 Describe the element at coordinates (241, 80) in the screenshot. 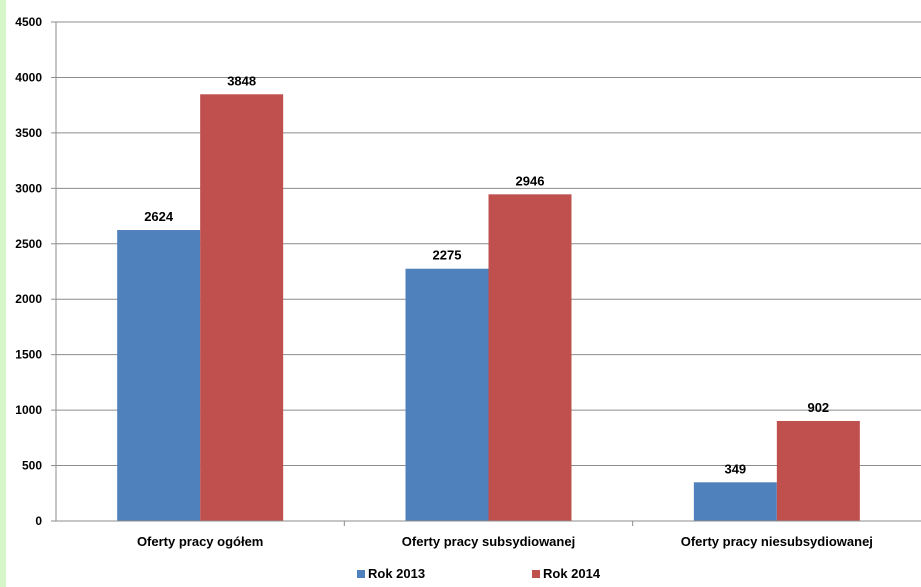

I see `data-label: 3848` at that location.